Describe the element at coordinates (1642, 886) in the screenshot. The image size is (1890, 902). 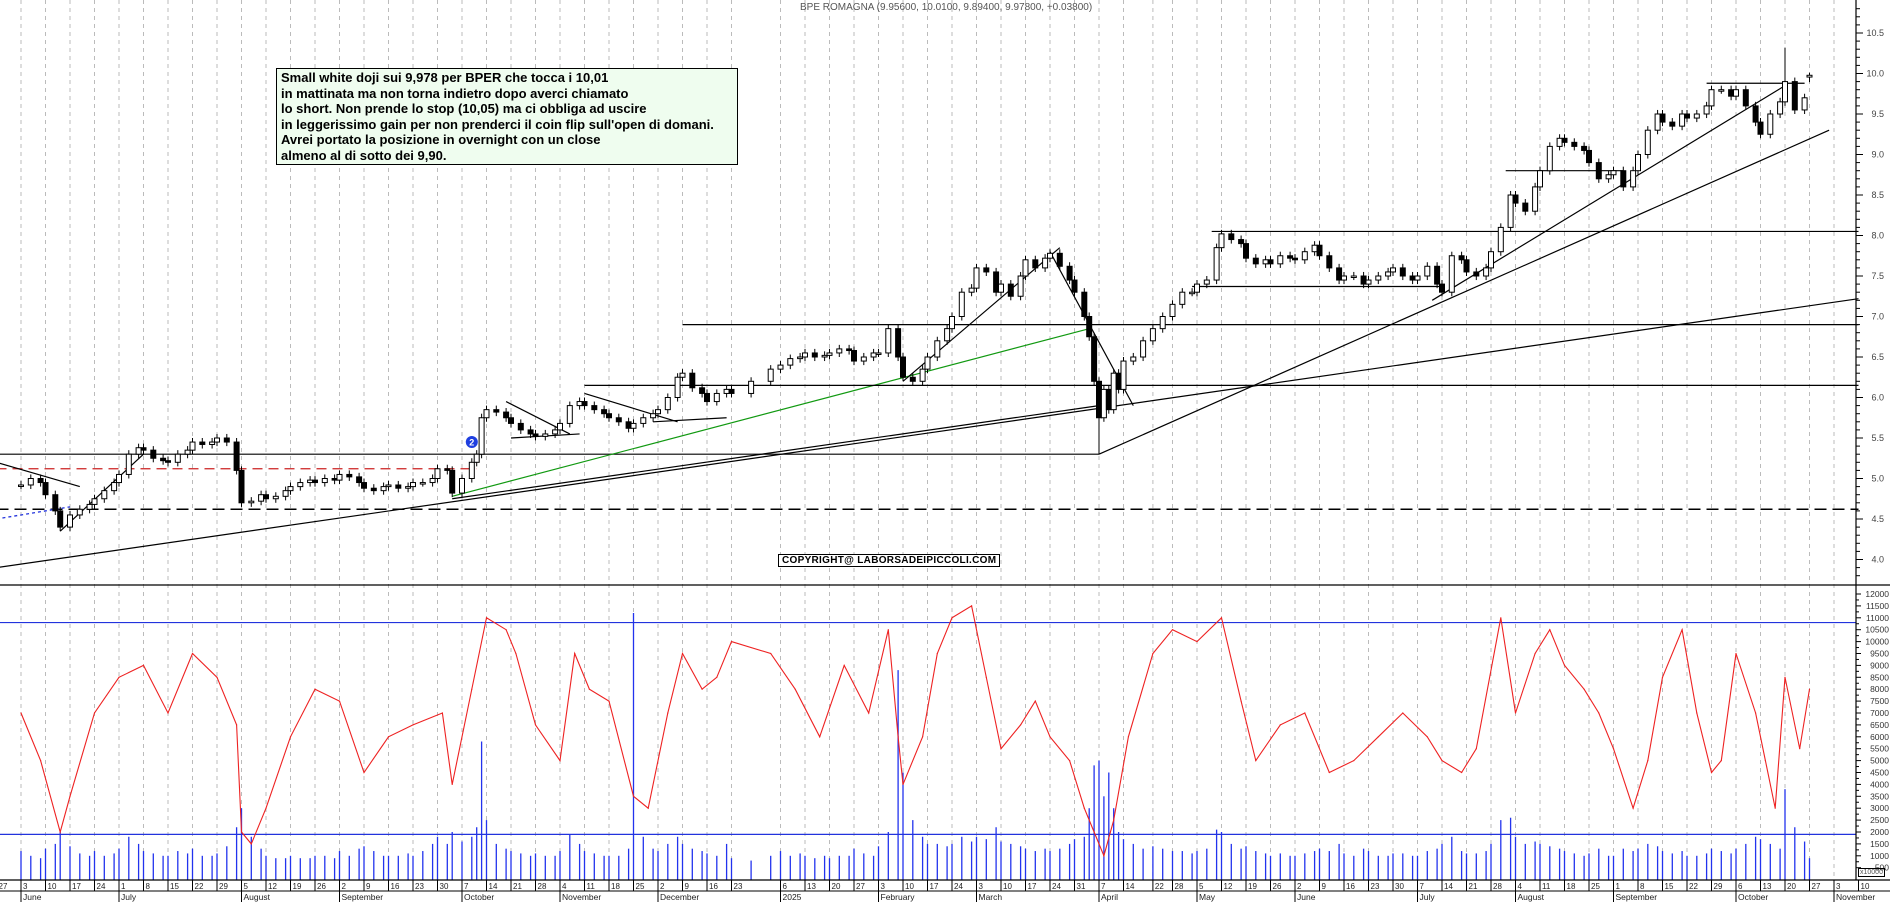
I see `date-tick-label: 8` at that location.